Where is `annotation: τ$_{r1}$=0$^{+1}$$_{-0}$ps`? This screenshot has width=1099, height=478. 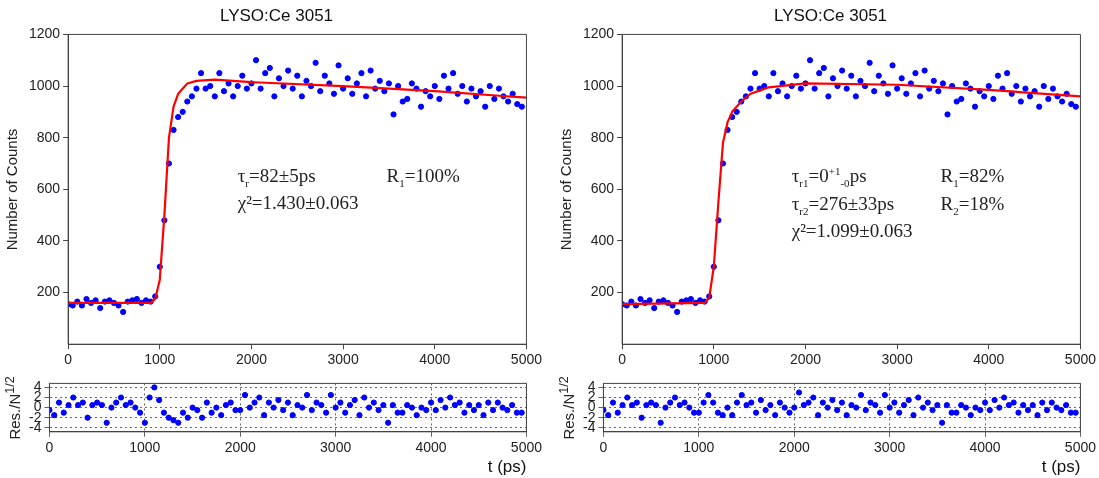 annotation: τ$_{r1}$=0$^{+1}$$_{-0}$ps is located at coordinates (829, 176).